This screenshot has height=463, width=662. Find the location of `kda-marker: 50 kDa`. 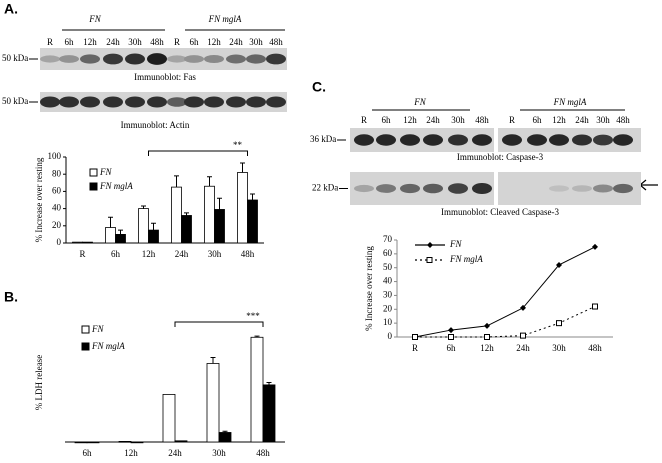

kda-marker: 50 kDa is located at coordinates (15, 58).